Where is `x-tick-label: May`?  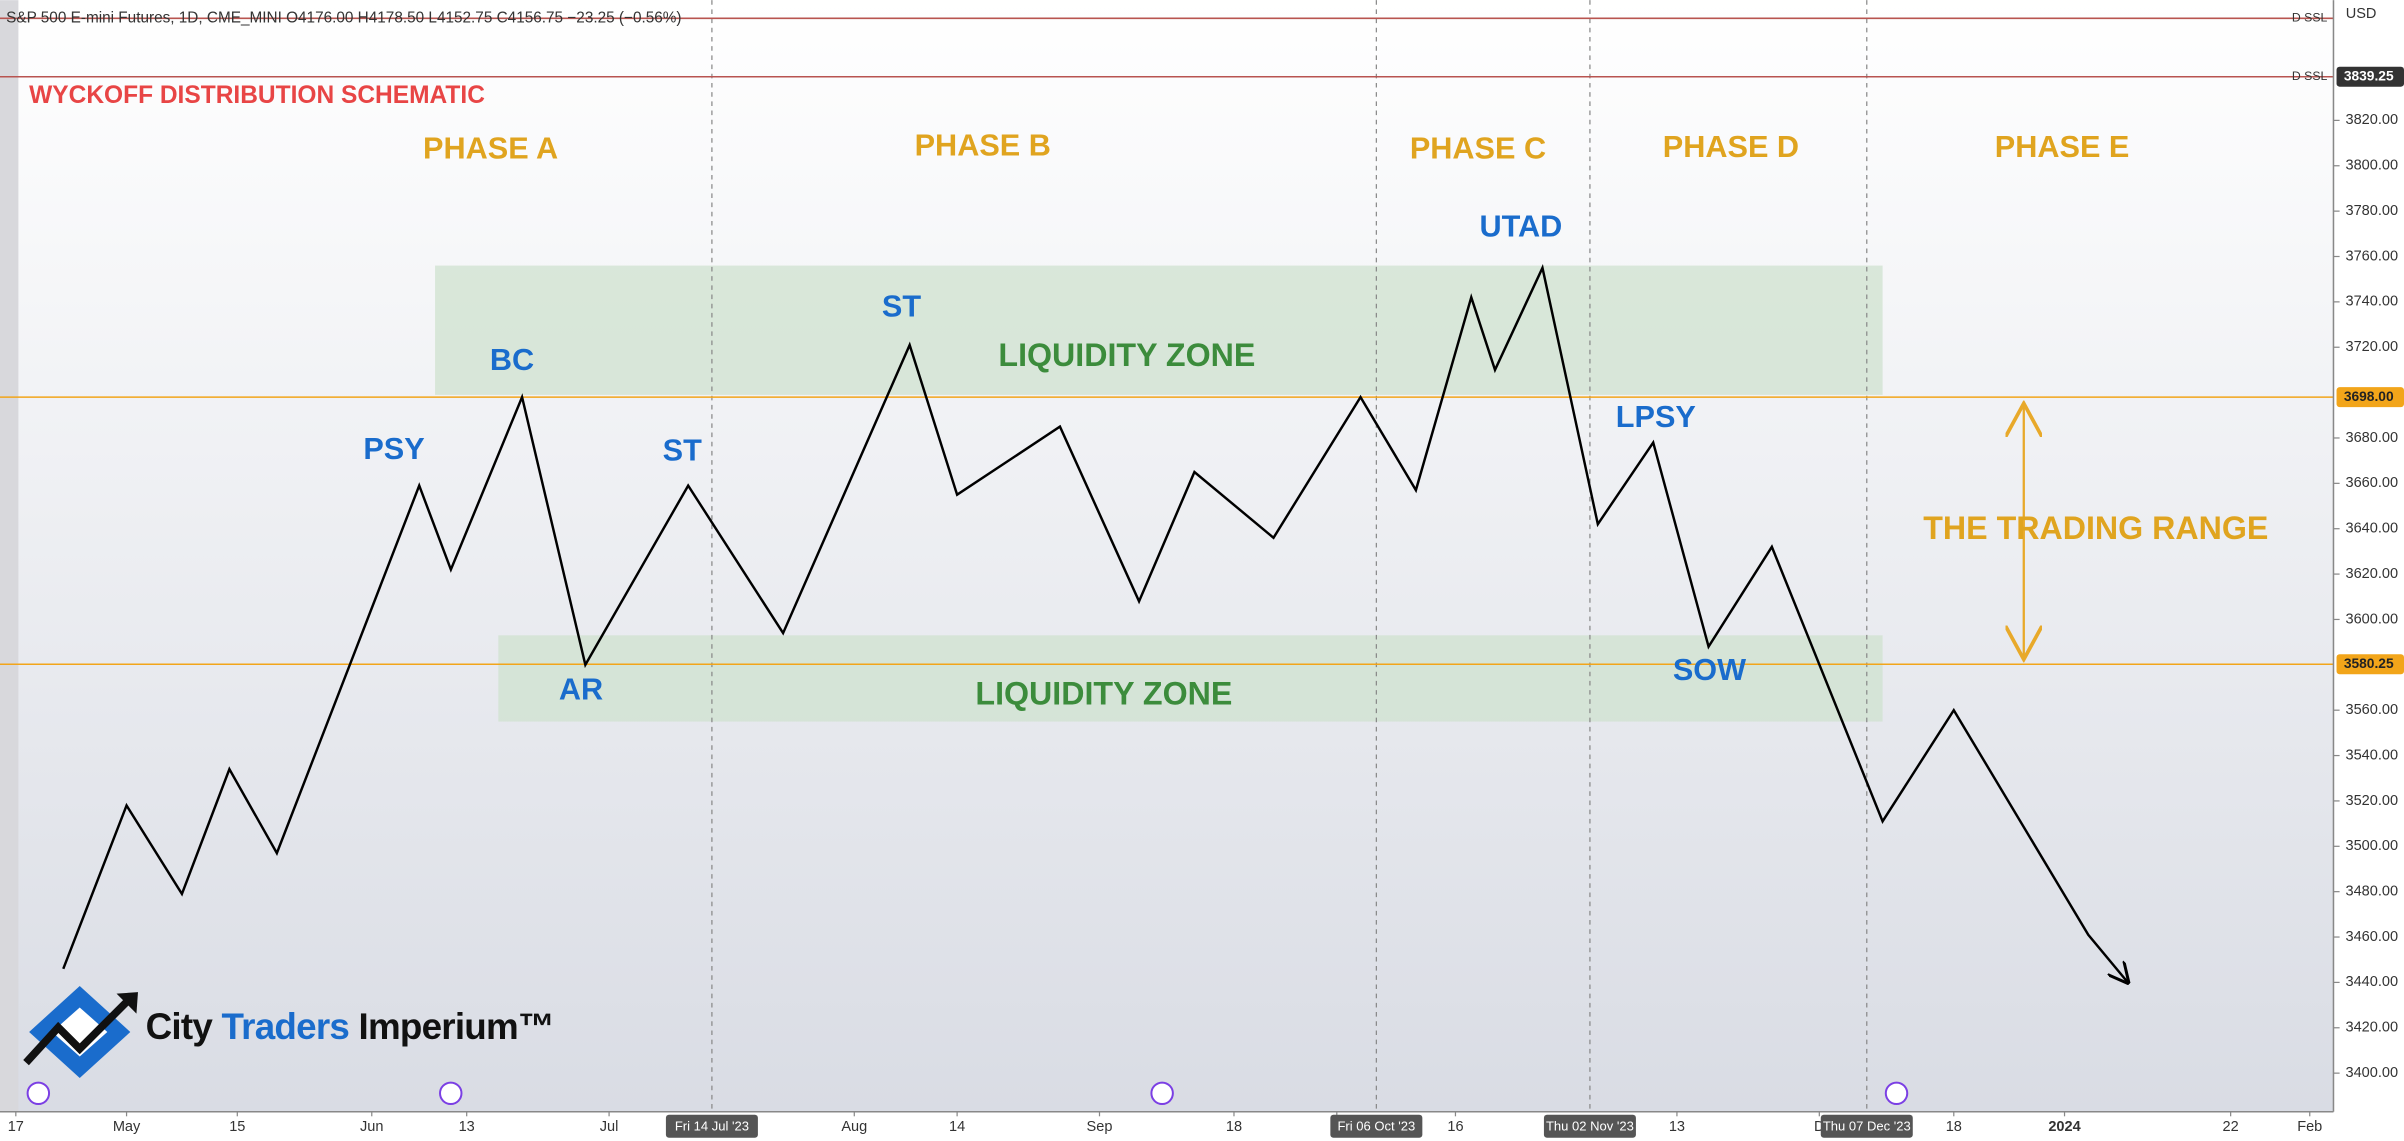 x-tick-label: May is located at coordinates (127, 1127).